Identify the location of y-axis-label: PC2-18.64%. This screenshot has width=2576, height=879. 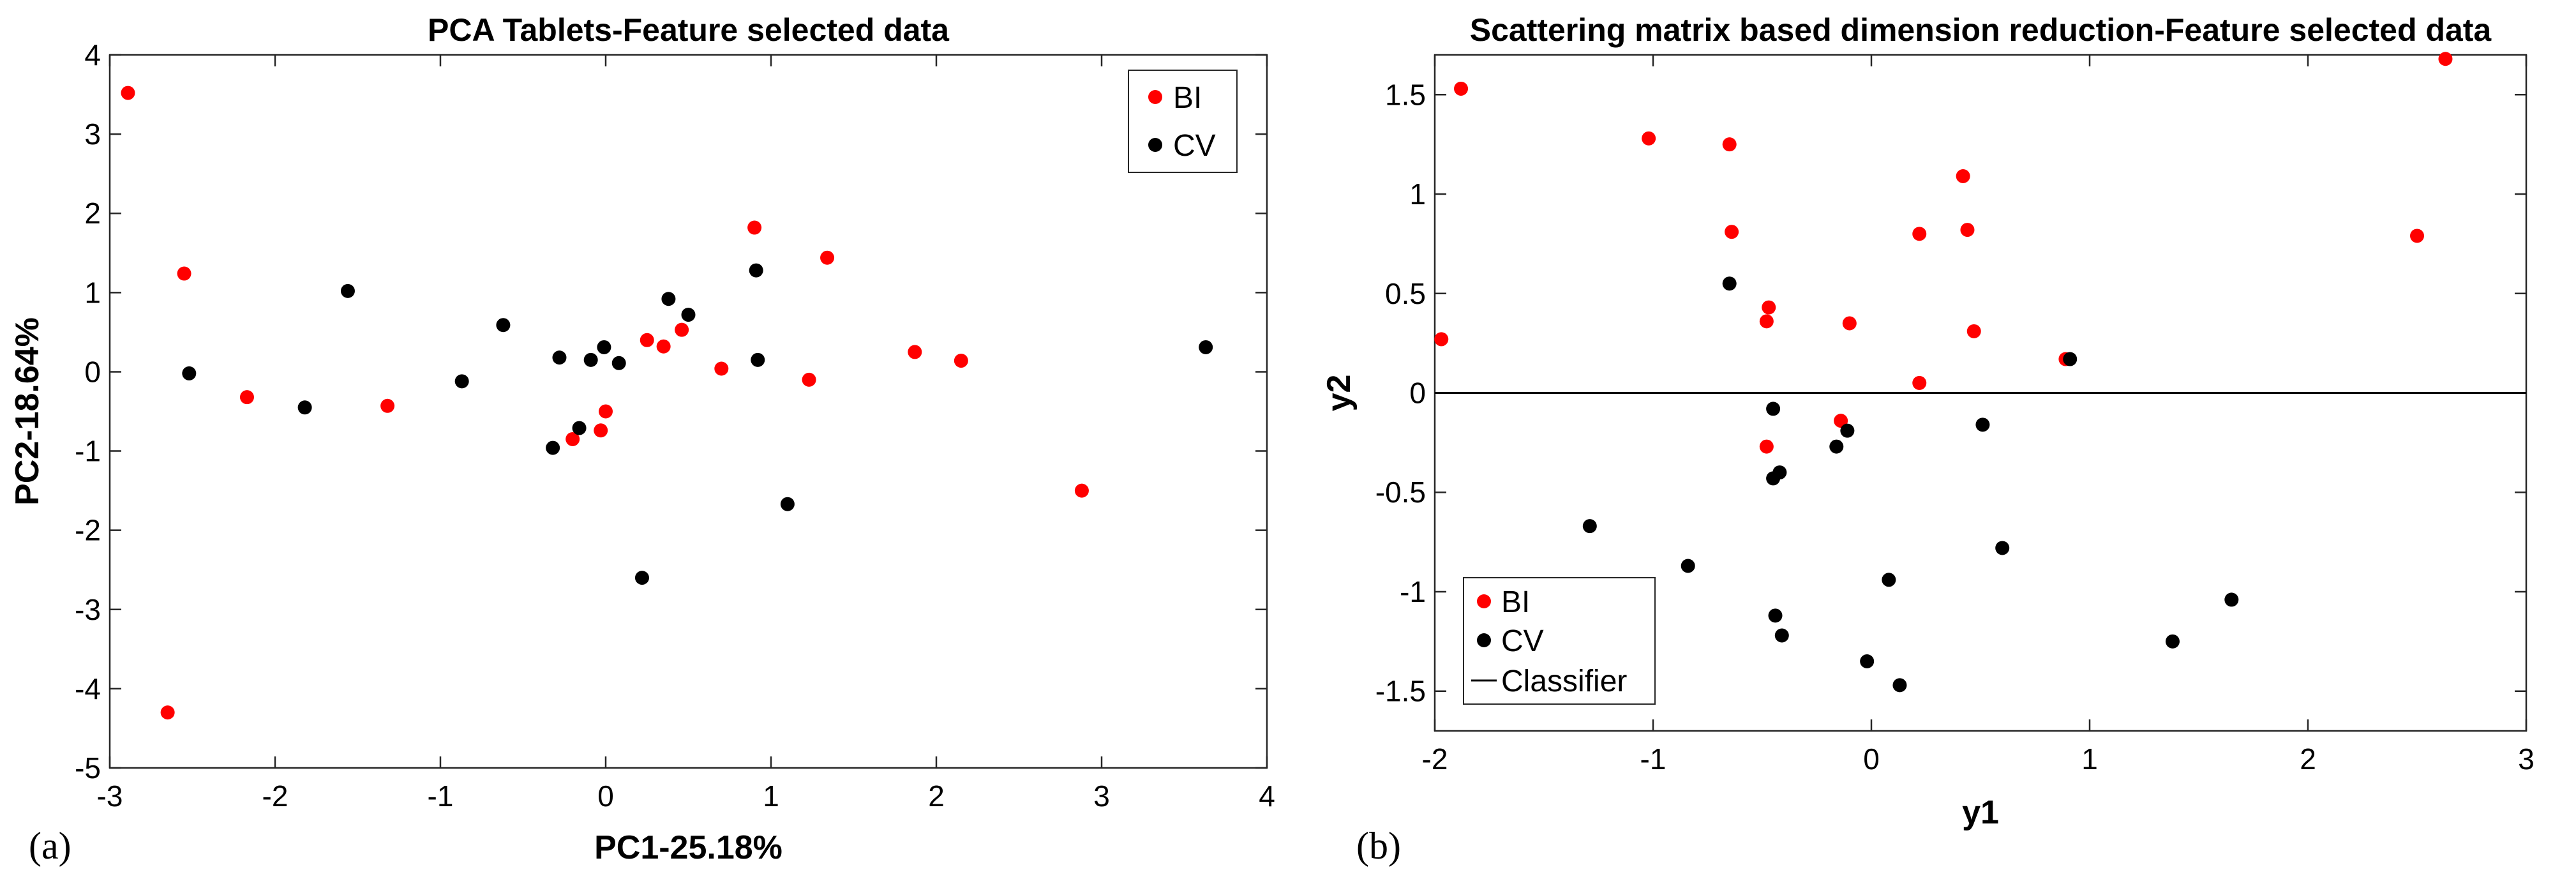
(27, 411).